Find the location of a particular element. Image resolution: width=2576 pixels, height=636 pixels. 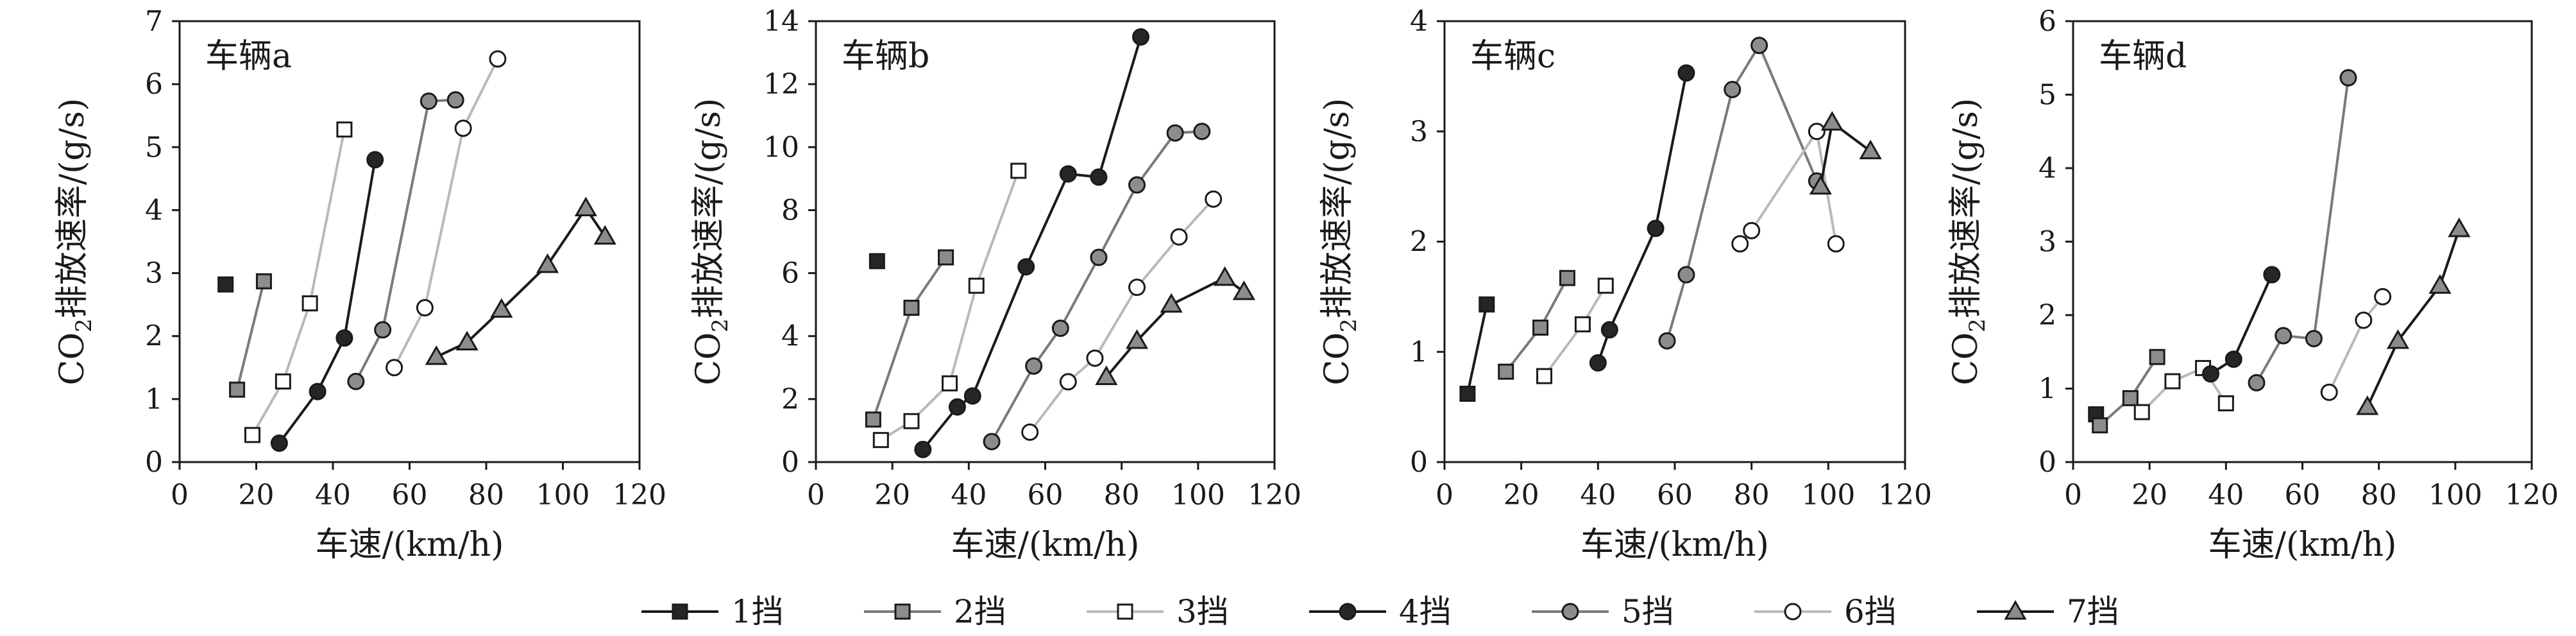

y-tick-label: 10 is located at coordinates (781, 147).